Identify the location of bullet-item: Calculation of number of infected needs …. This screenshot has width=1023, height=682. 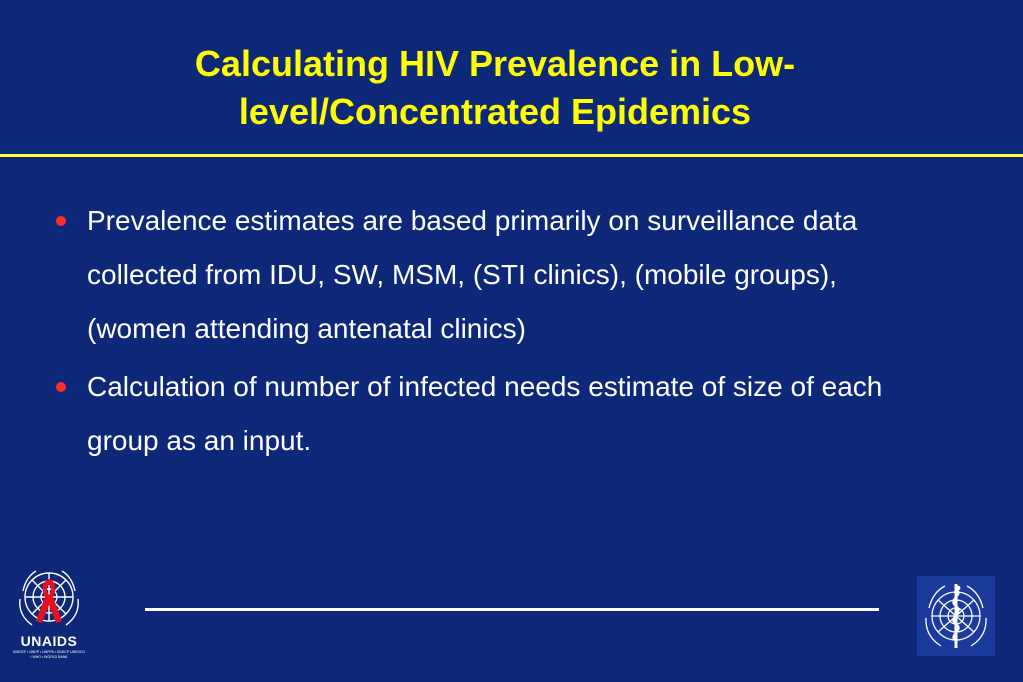
(492, 414).